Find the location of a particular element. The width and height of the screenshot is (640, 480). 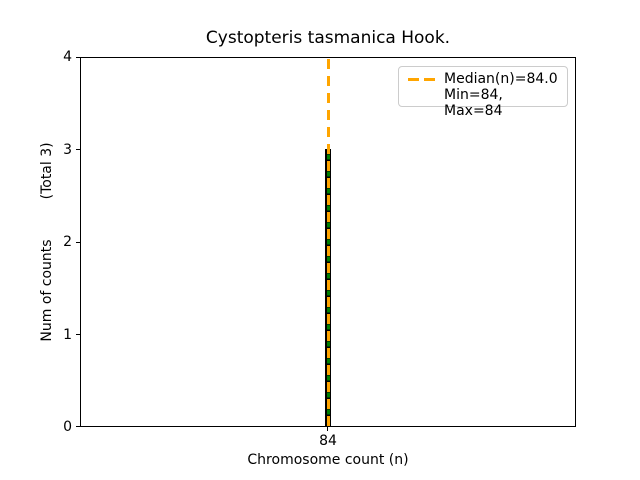

ytick-label-4: 4 is located at coordinates (67, 57).